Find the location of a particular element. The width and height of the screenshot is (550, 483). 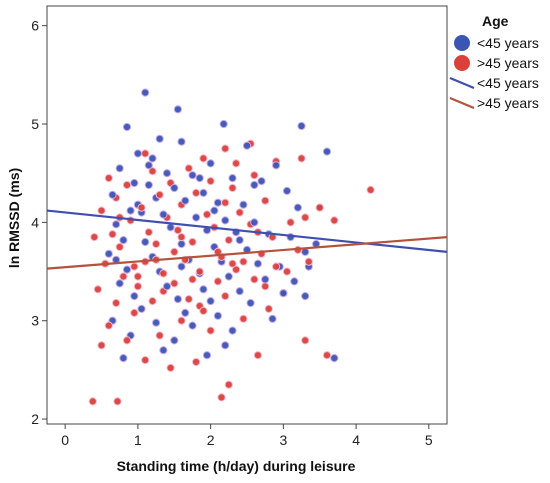

x-tick-label: 1 is located at coordinates (138, 440).